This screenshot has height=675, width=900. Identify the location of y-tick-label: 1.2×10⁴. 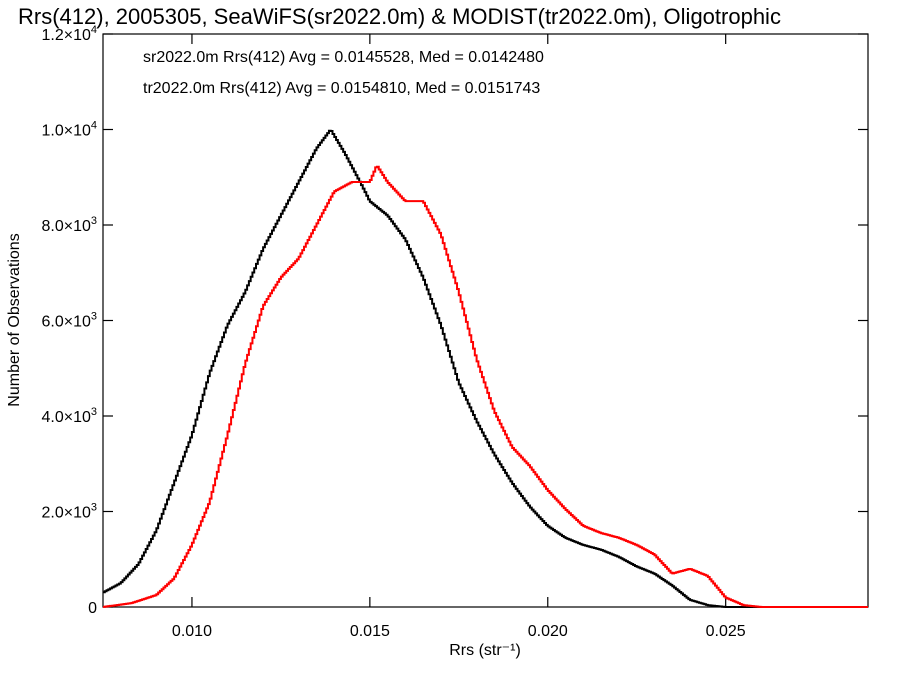
(69, 34).